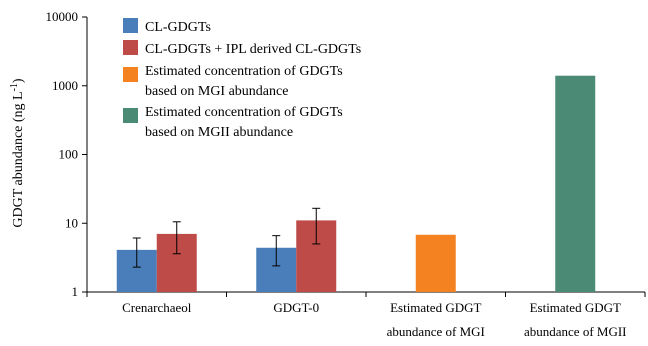  What do you see at coordinates (65, 85) in the screenshot?
I see `y-tick-label: 1000` at bounding box center [65, 85].